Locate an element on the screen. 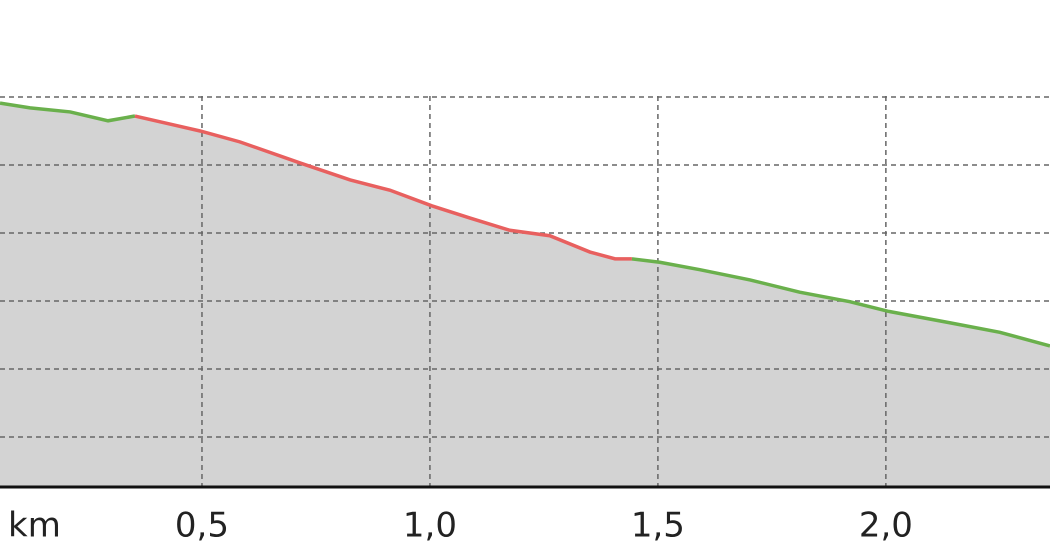 The height and width of the screenshot is (560, 1050). x-tick-label: 1,0 is located at coordinates (430, 526).